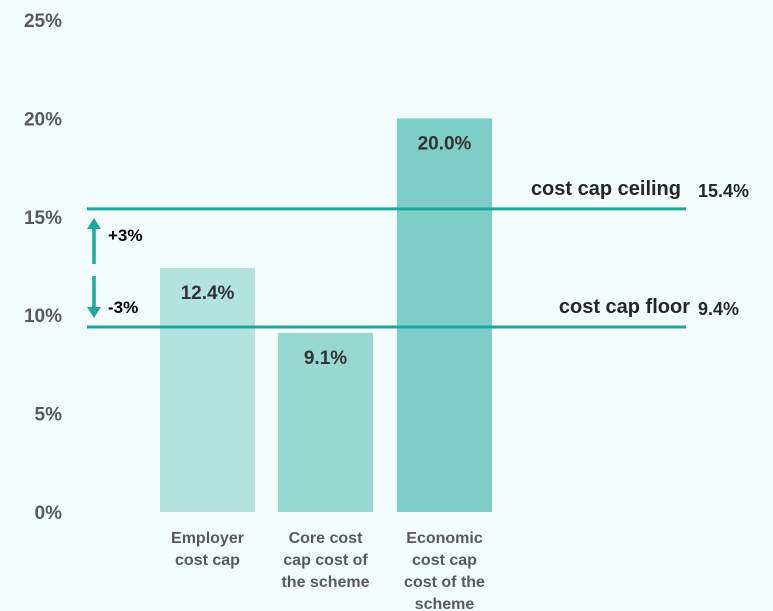 Image resolution: width=773 pixels, height=611 pixels. What do you see at coordinates (207, 549) in the screenshot?
I see `category-label: Employer cost cap` at bounding box center [207, 549].